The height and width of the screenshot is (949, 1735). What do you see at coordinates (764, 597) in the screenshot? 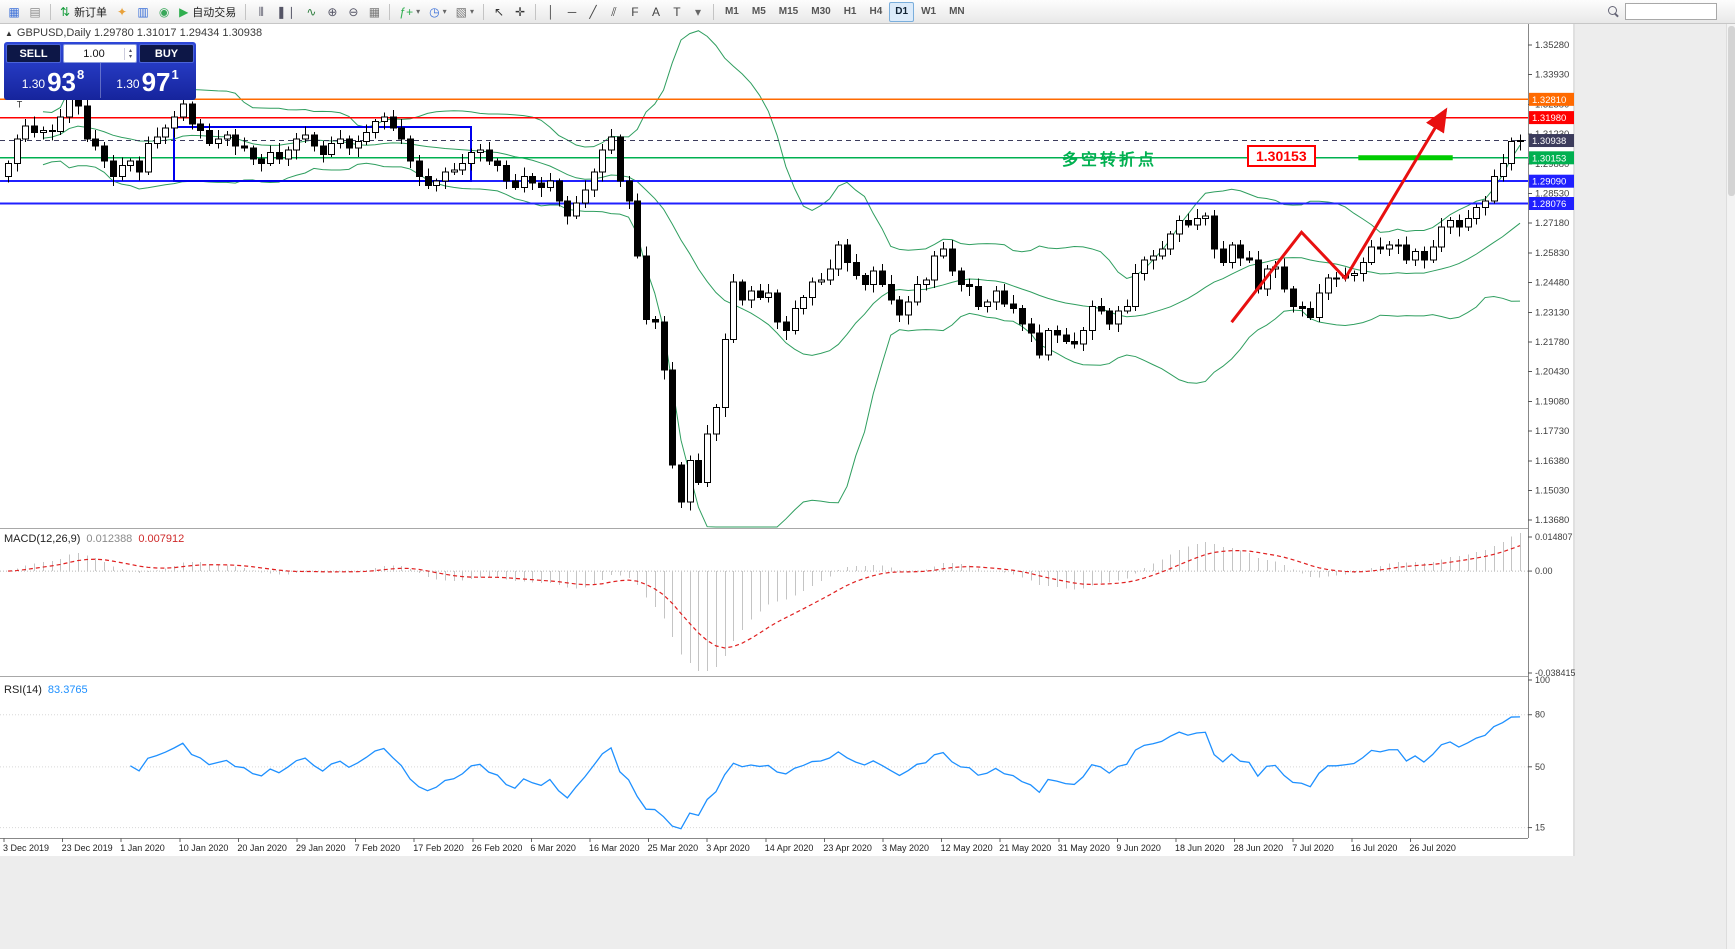
I see `macd-signal-line` at bounding box center [764, 597].